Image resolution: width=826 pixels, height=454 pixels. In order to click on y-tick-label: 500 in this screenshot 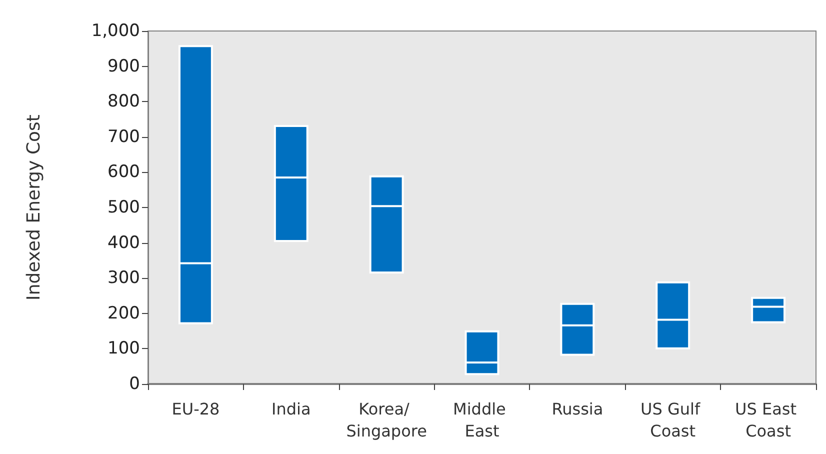, I will do `click(124, 208)`.